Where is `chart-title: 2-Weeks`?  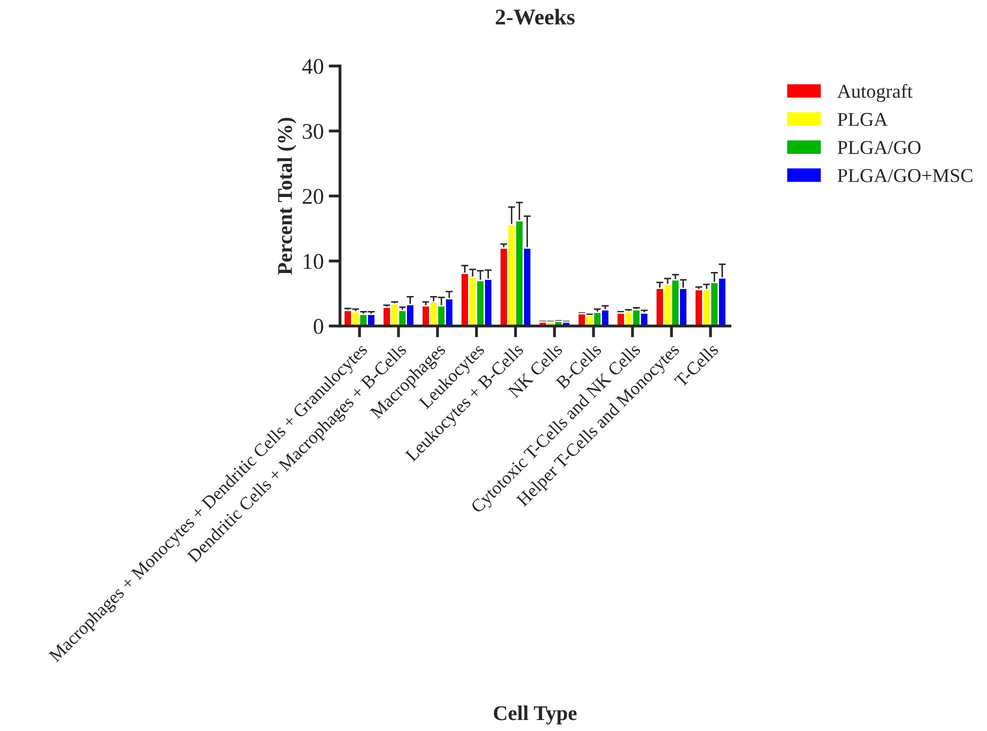 chart-title: 2-Weeks is located at coordinates (535, 16).